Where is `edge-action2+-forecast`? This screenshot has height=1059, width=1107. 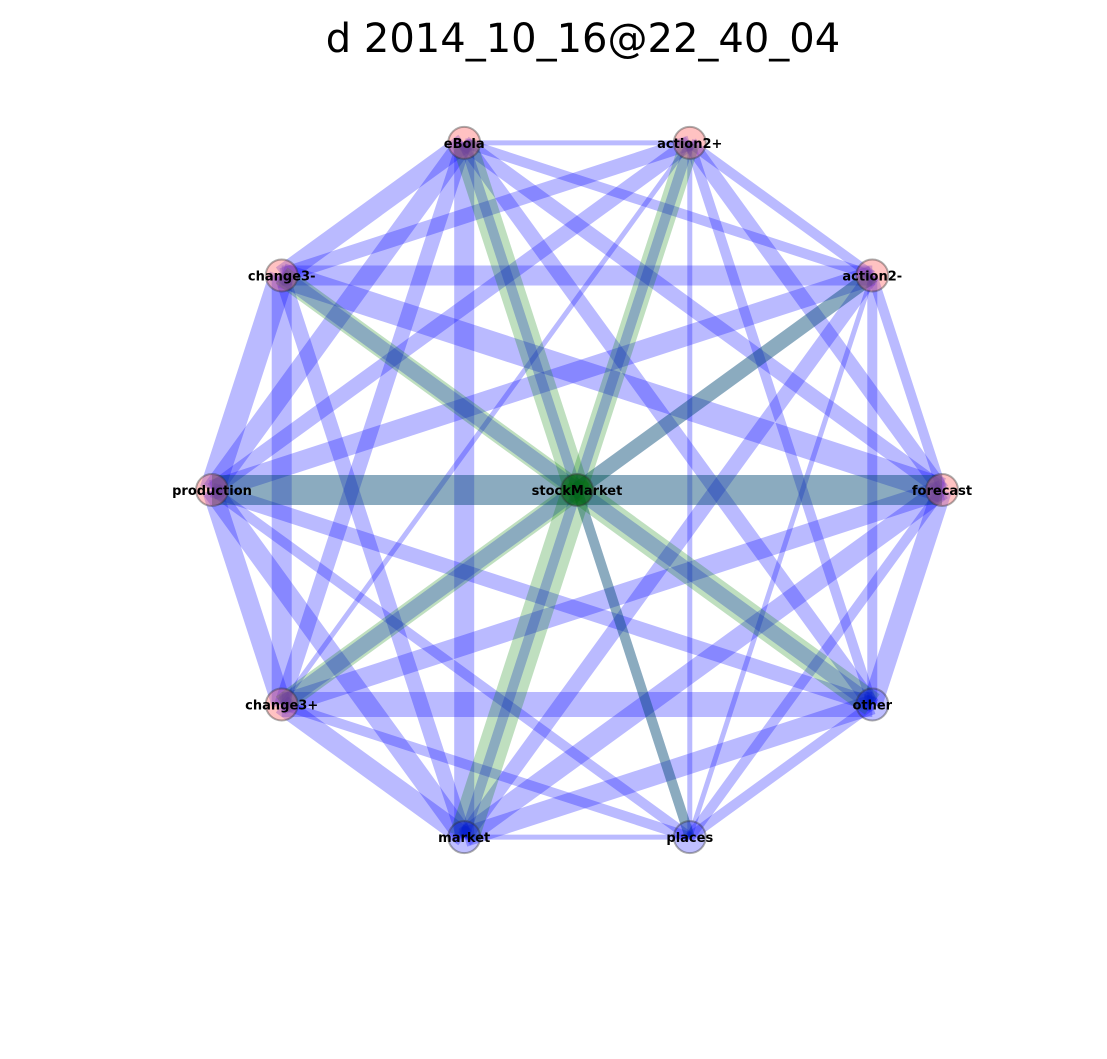
edge-action2+-forecast is located at coordinates (816, 316).